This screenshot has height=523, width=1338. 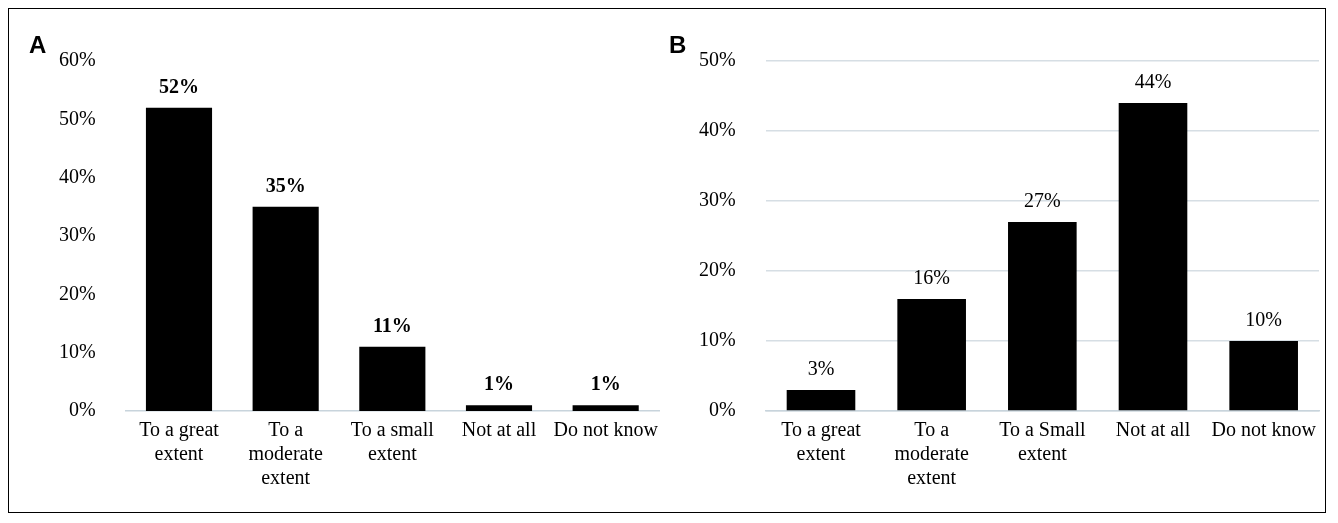 I want to click on data-label: 44%, so click(x=1153, y=81).